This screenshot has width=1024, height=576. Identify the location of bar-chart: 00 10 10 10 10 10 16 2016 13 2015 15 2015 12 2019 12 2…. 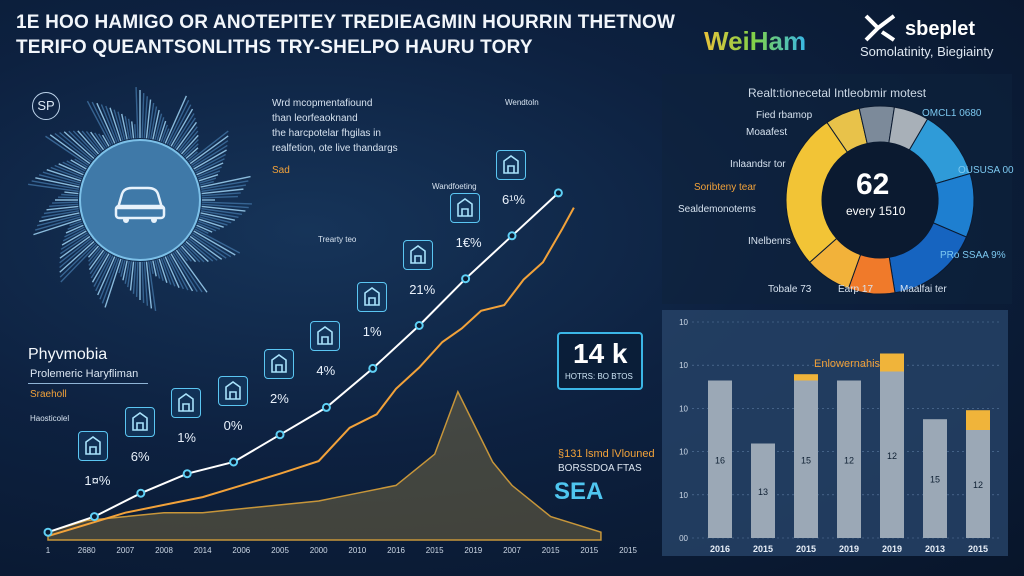
(840, 436).